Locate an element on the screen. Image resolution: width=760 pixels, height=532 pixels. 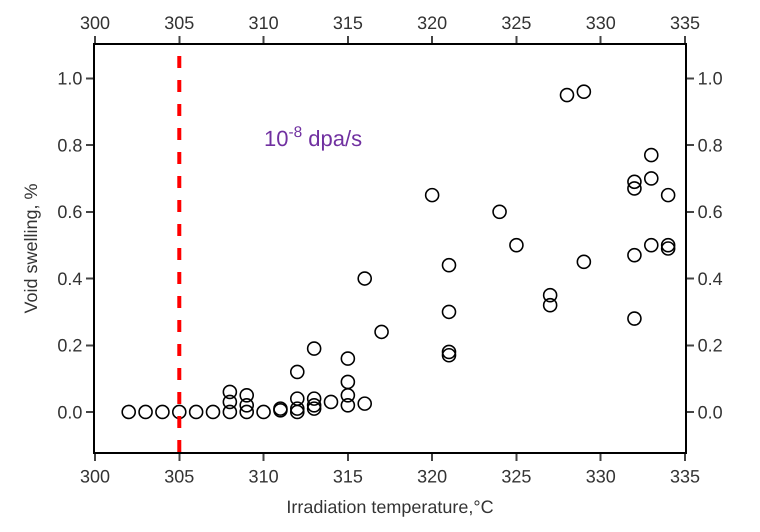
x-tick-label: 325 is located at coordinates (516, 22).